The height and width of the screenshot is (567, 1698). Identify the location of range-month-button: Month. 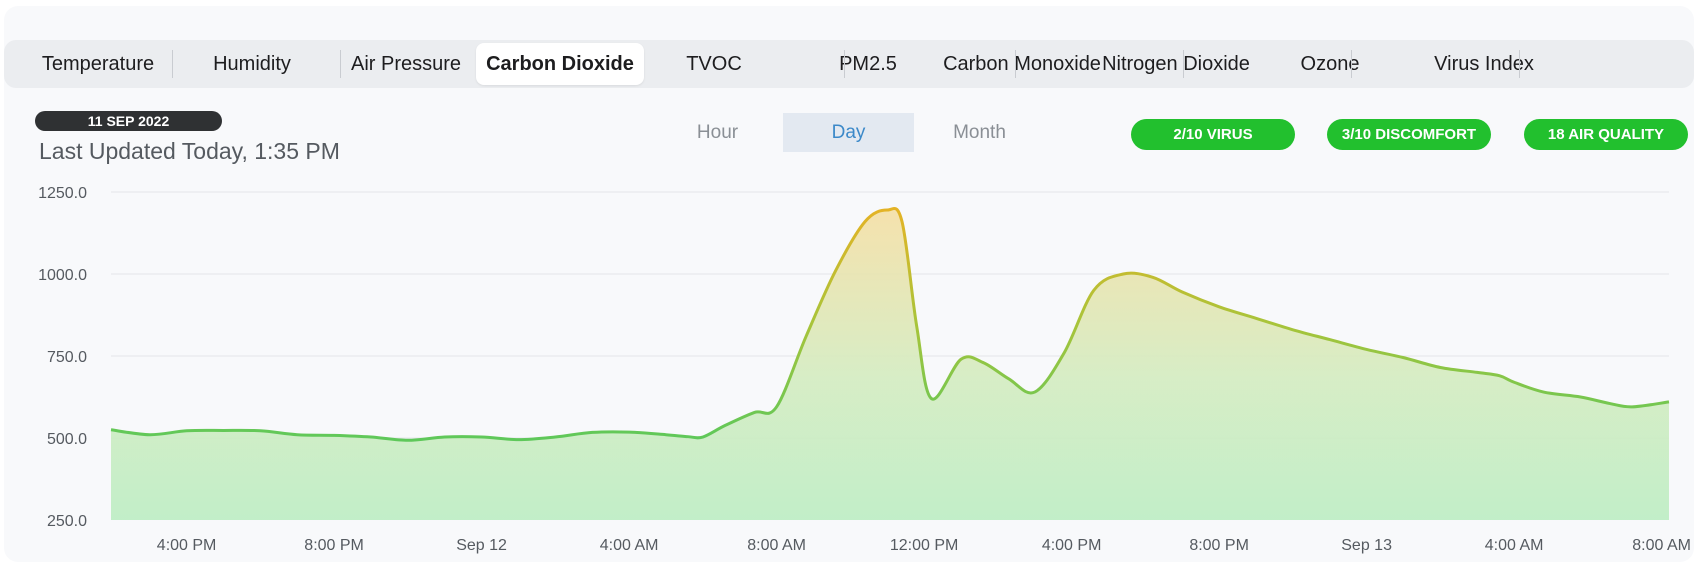
(979, 132).